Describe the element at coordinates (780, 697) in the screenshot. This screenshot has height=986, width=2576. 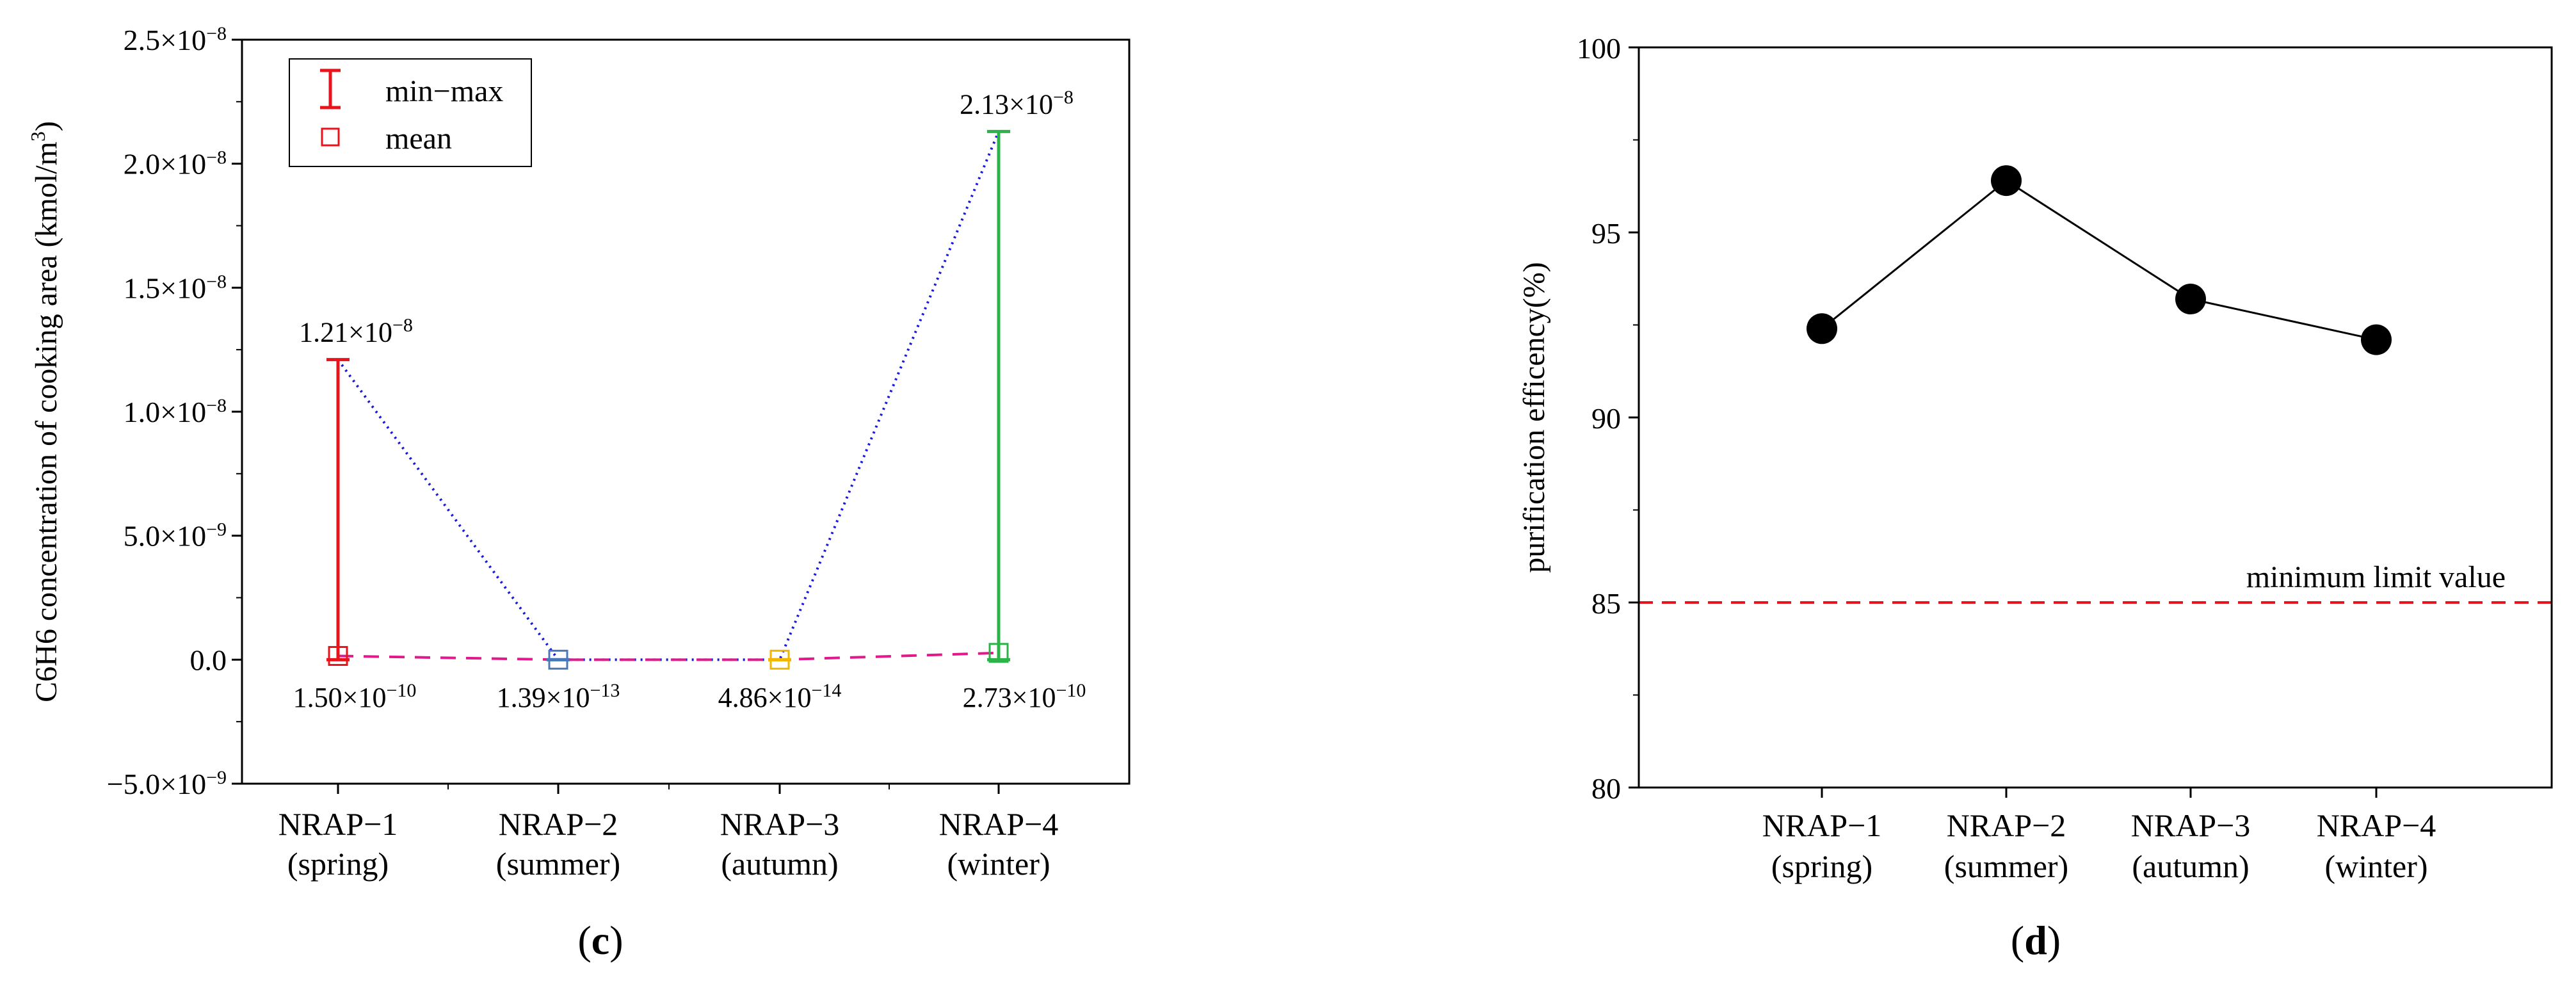
I see `mean-value-label: 4.86×10⁻¹⁴` at that location.